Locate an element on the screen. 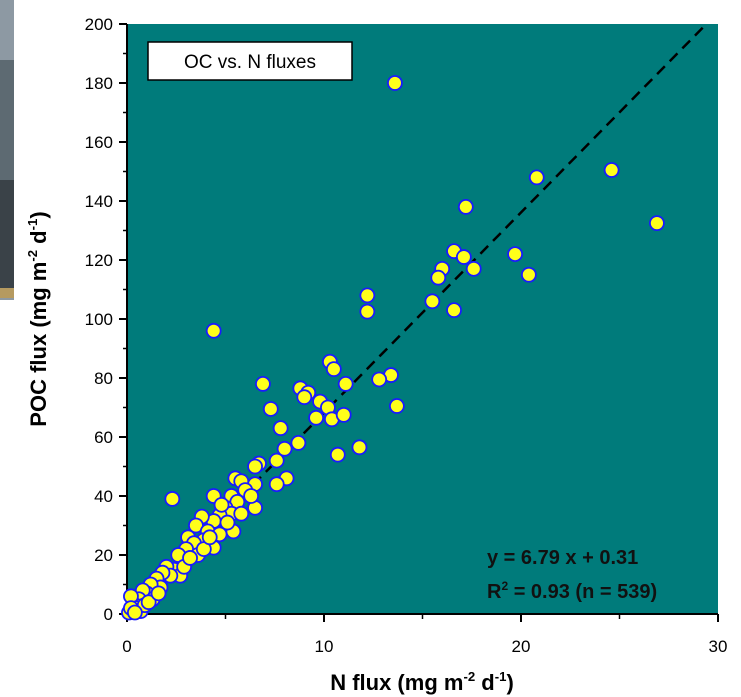 The height and width of the screenshot is (697, 741). annotation: y = 6.79 x + 0.31 is located at coordinates (562, 558).